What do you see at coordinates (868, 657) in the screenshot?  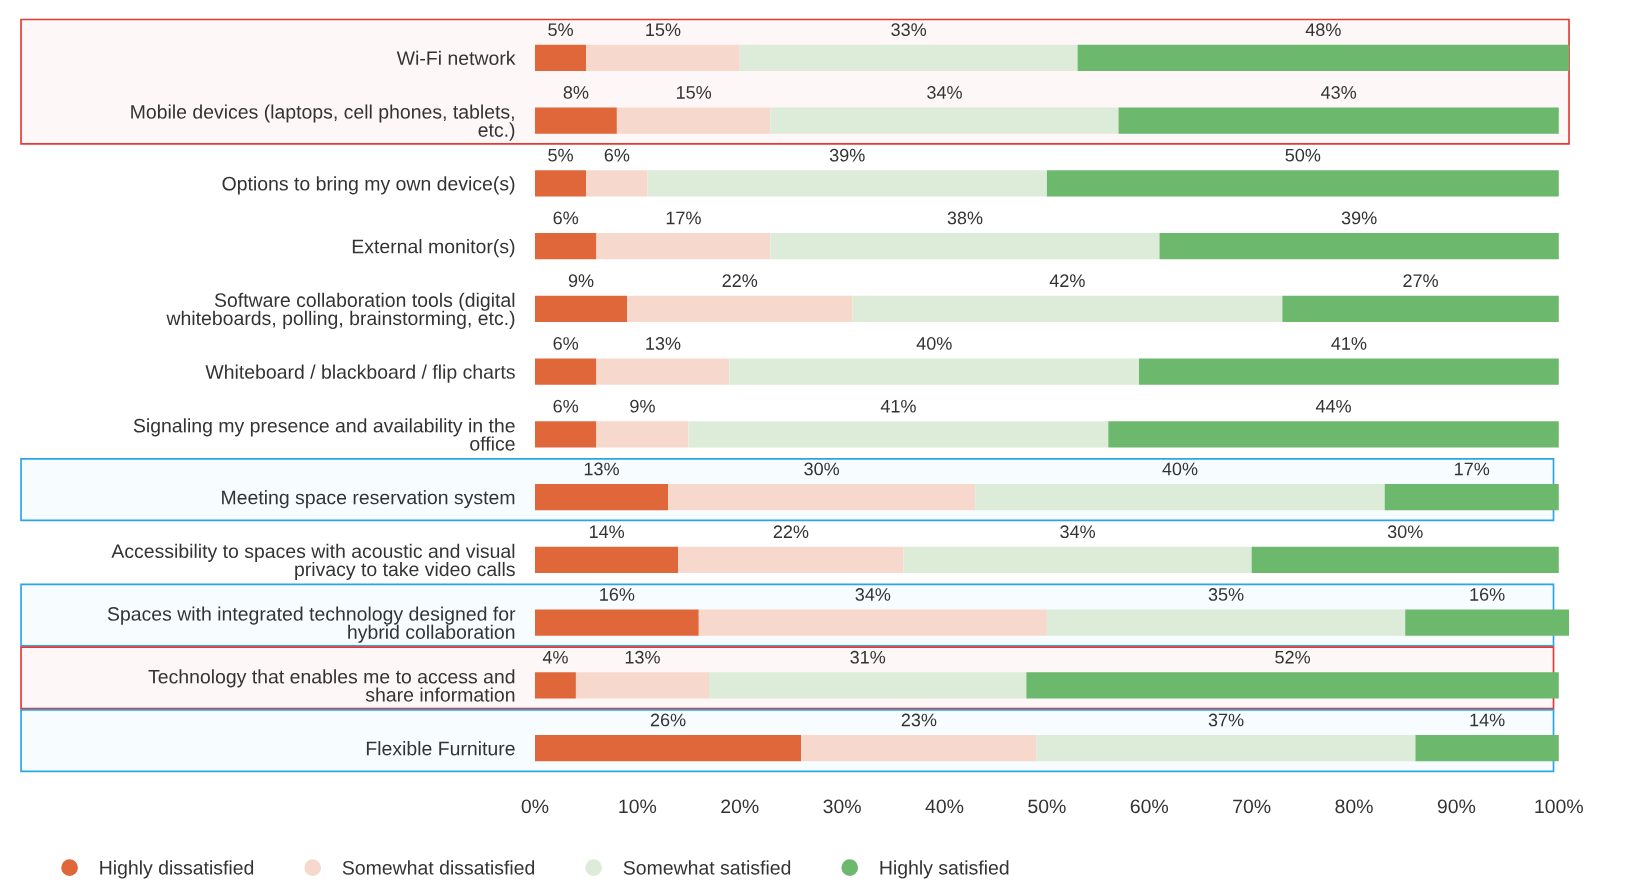 I see `data-label: 31%` at bounding box center [868, 657].